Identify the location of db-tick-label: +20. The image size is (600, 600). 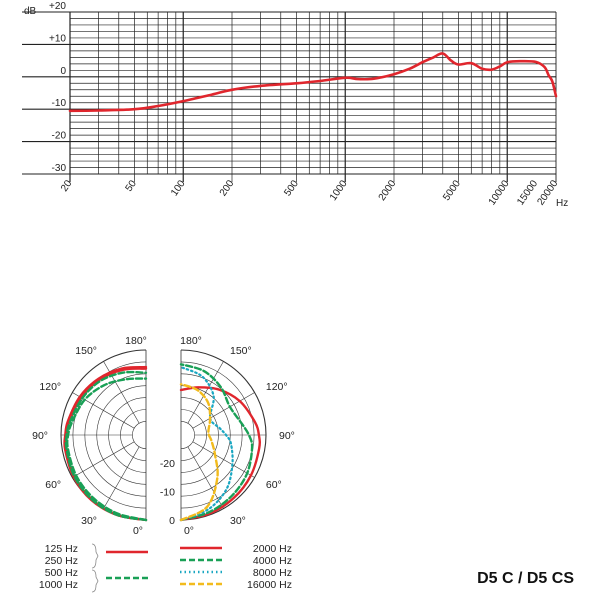
(57, 6).